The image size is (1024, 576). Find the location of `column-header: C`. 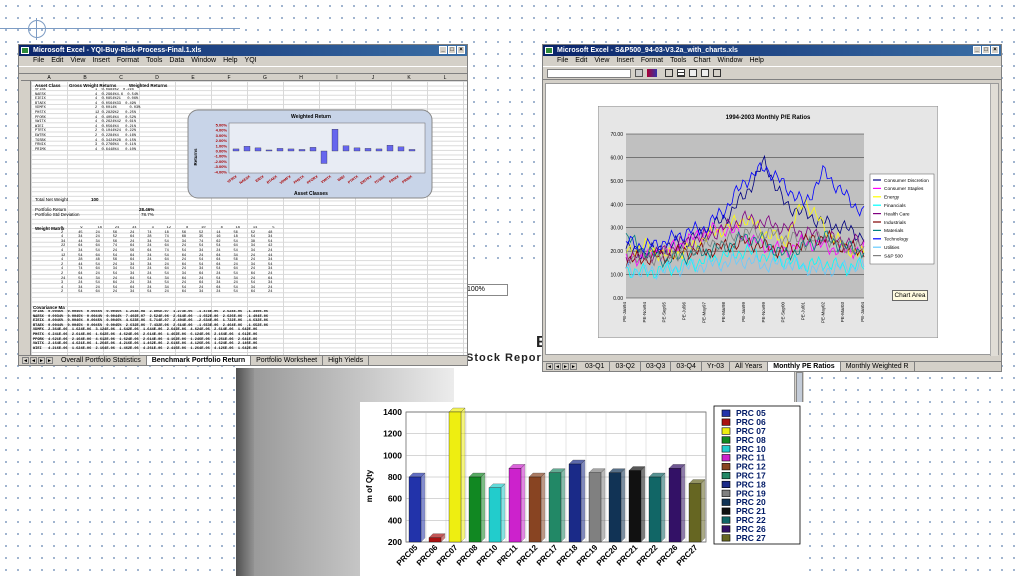

column-header: C is located at coordinates (121, 78).